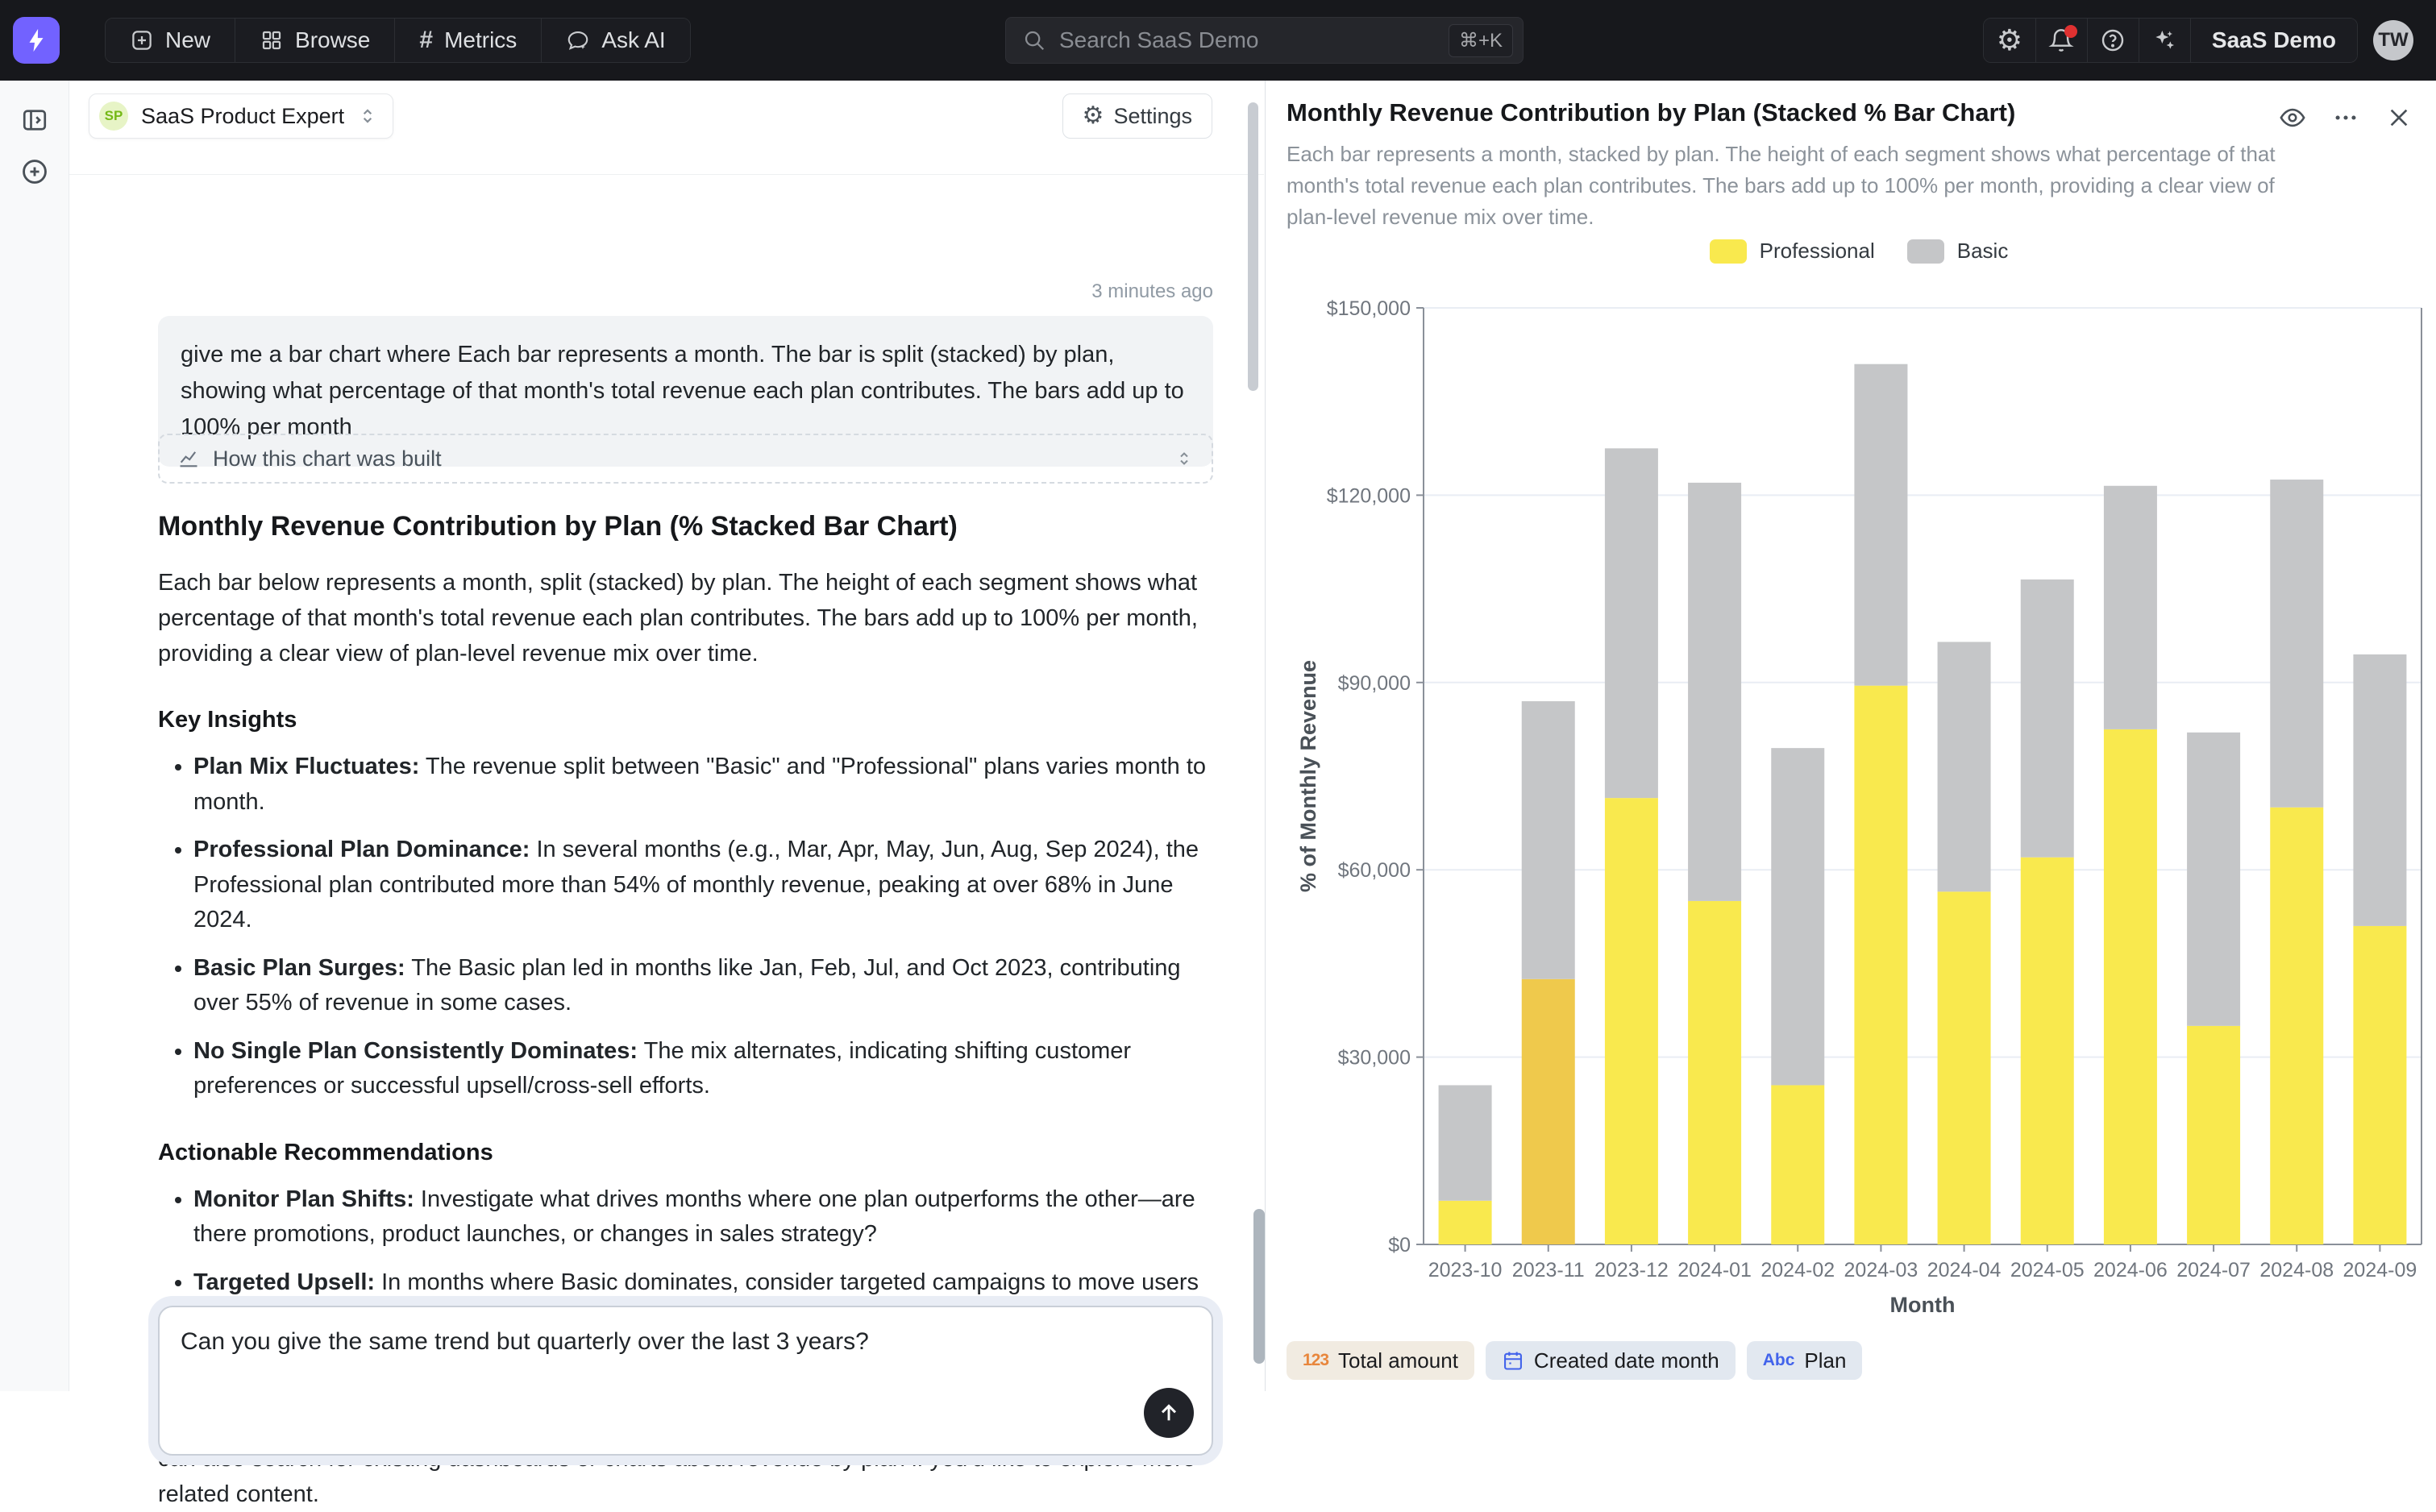 The image size is (2436, 1512). What do you see at coordinates (1398, 1360) in the screenshot?
I see `chip-label: Total amount` at bounding box center [1398, 1360].